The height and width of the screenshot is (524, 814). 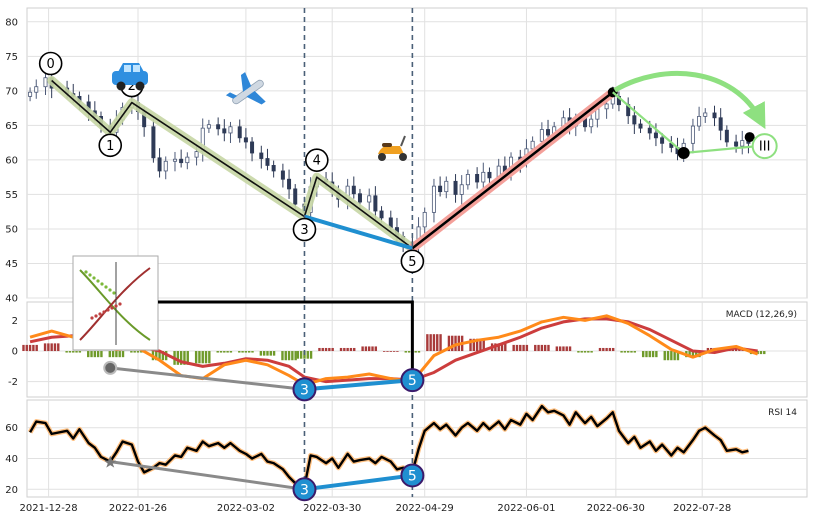 What do you see at coordinates (358, 482) in the screenshot?
I see `rsi-blue-divergence-line` at bounding box center [358, 482].